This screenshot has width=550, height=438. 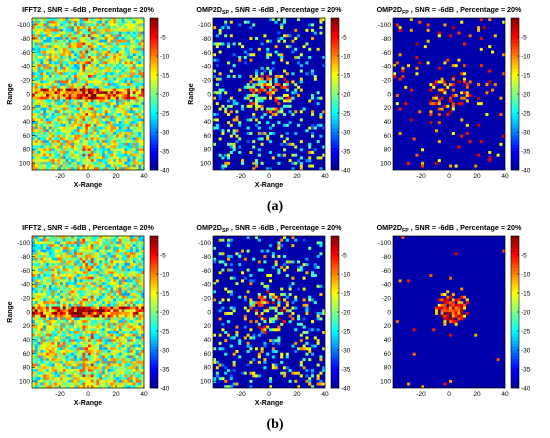 What do you see at coordinates (154, 64) in the screenshot?
I see `colorbar-segment` at bounding box center [154, 64].